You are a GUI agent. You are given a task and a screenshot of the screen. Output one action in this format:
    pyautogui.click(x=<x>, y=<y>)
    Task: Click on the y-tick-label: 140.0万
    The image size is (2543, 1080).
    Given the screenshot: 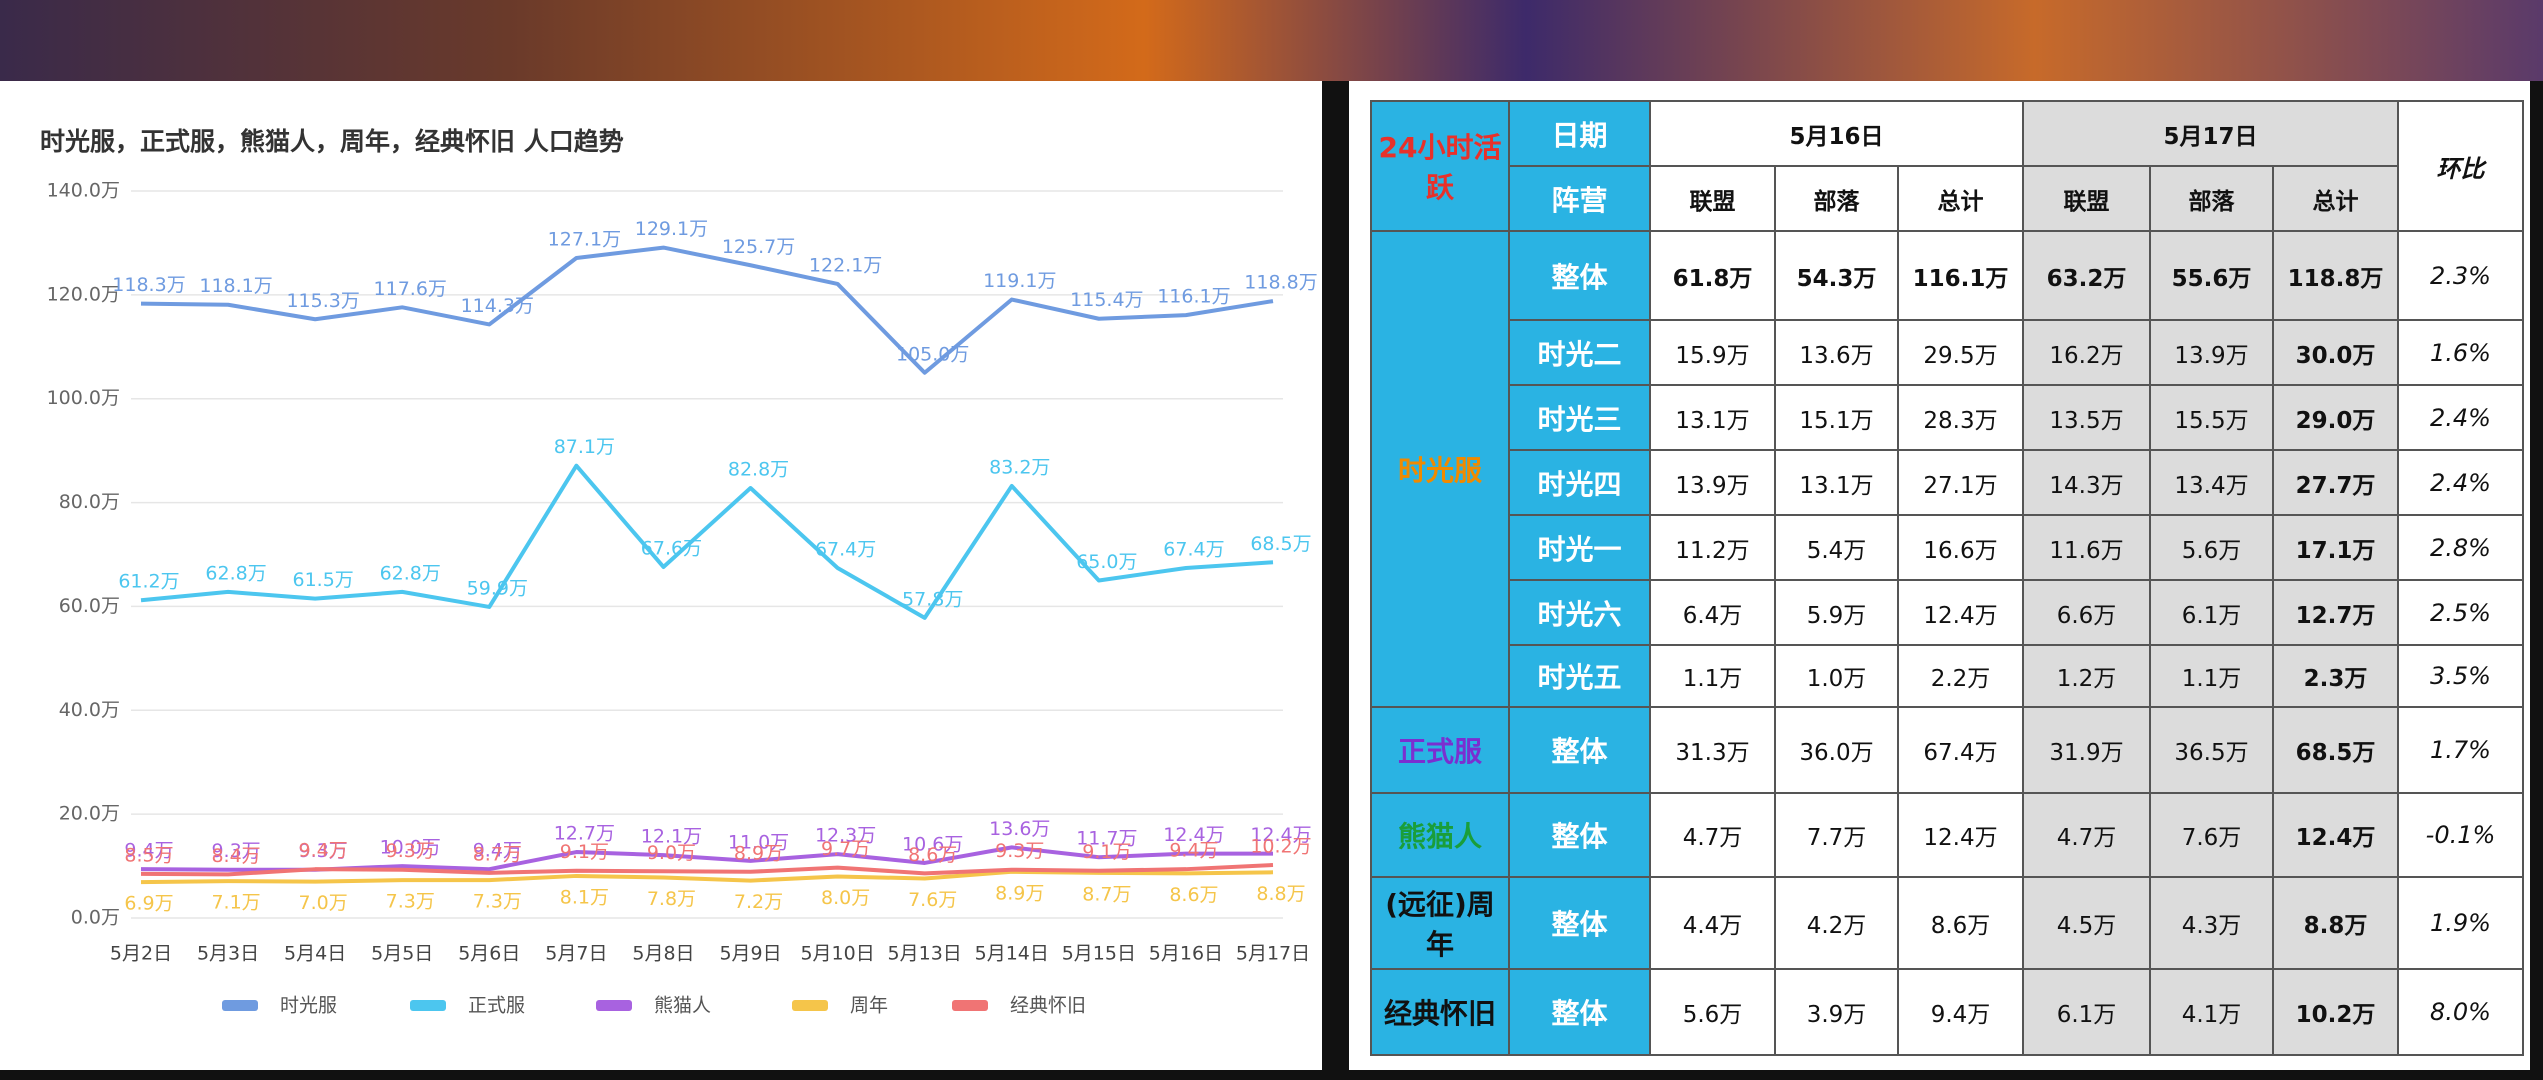 What is the action you would take?
    pyautogui.click(x=83, y=191)
    